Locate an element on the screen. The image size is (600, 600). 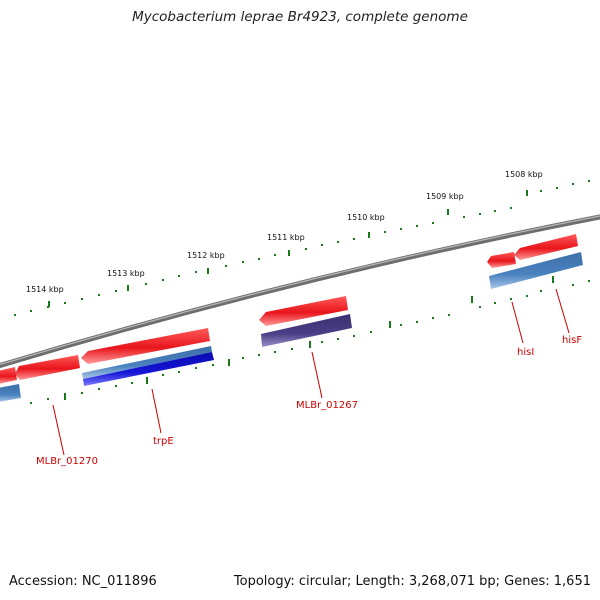
annotation-feature-his is located at coordinates (536, 270).